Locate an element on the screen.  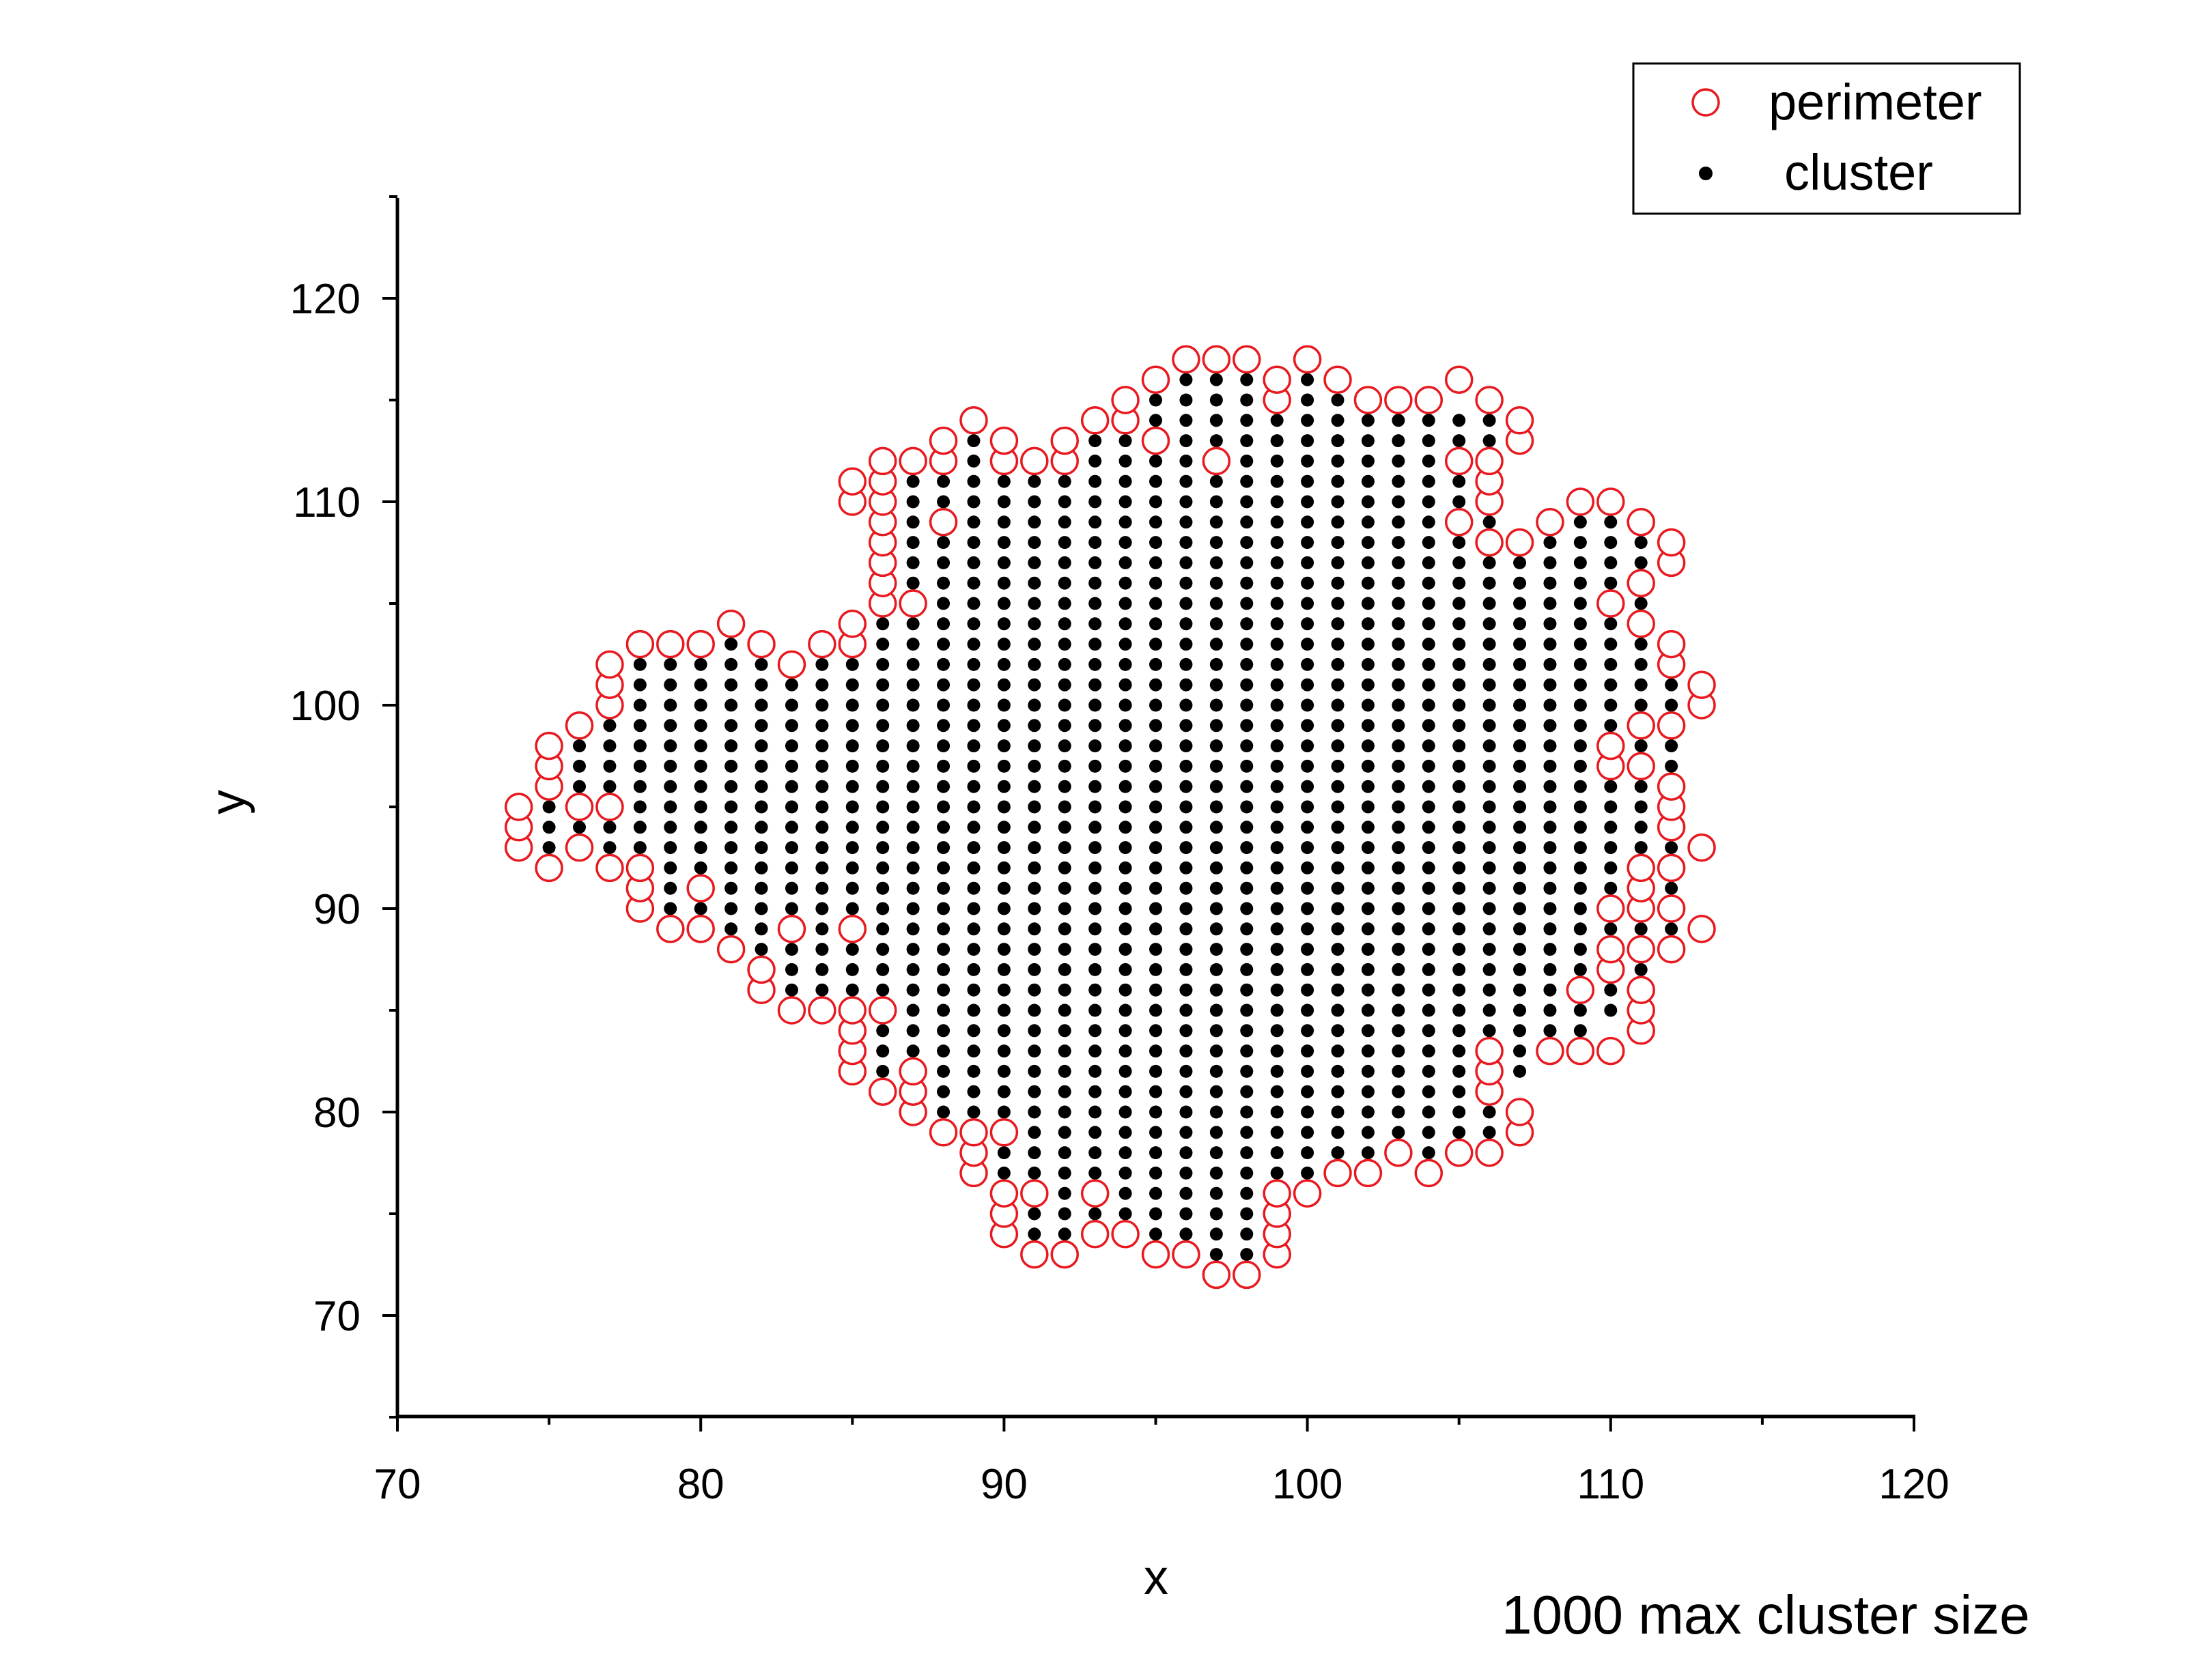
y-tick-label: 80 is located at coordinates (337, 1113).